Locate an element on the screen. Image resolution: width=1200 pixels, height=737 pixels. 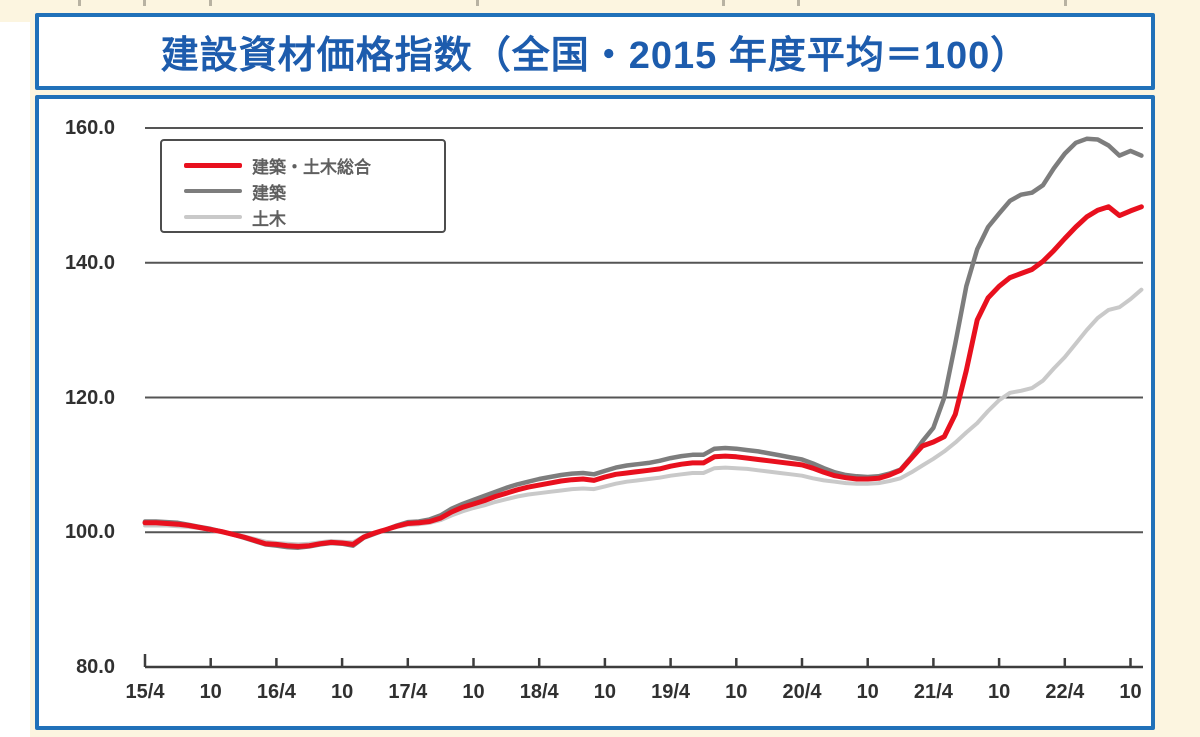
y-axis-label: 100.0 is located at coordinates (89, 532).